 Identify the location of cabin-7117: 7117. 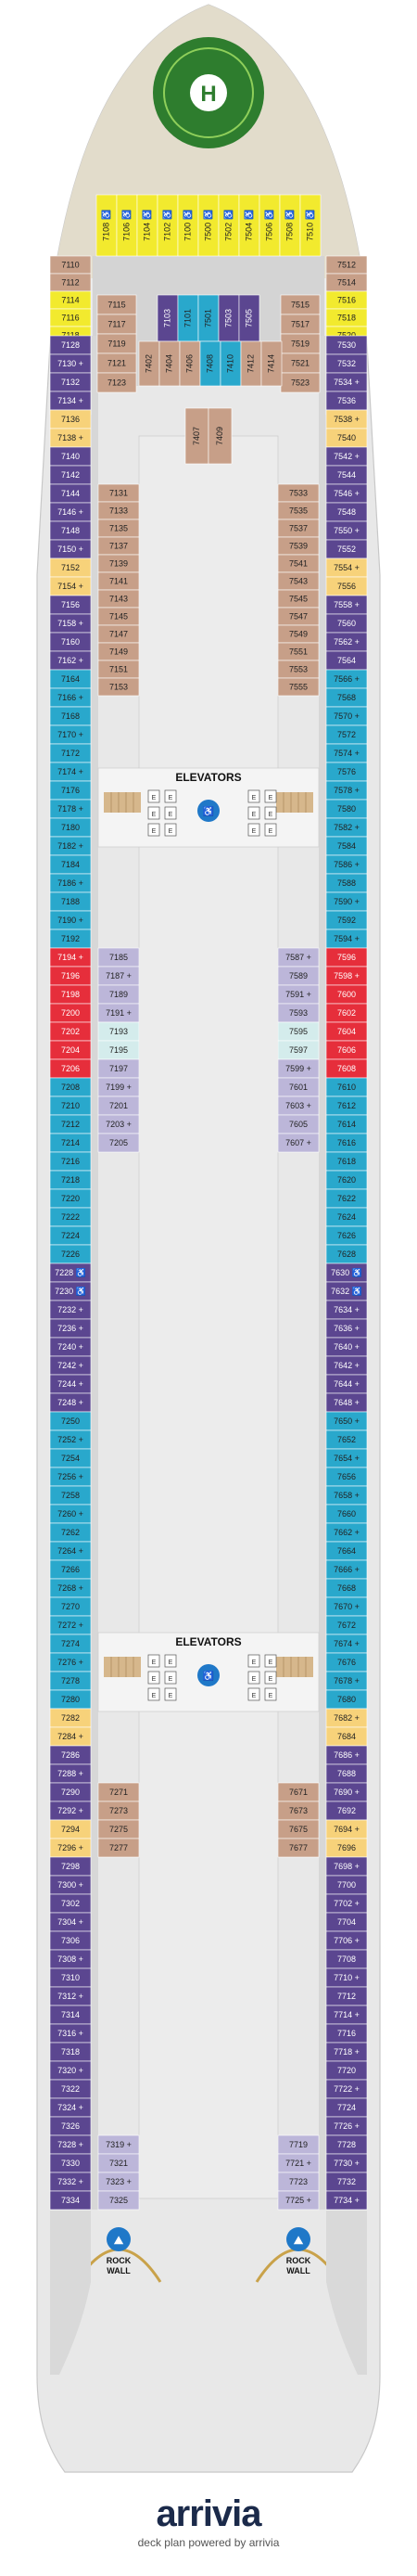
(116, 324).